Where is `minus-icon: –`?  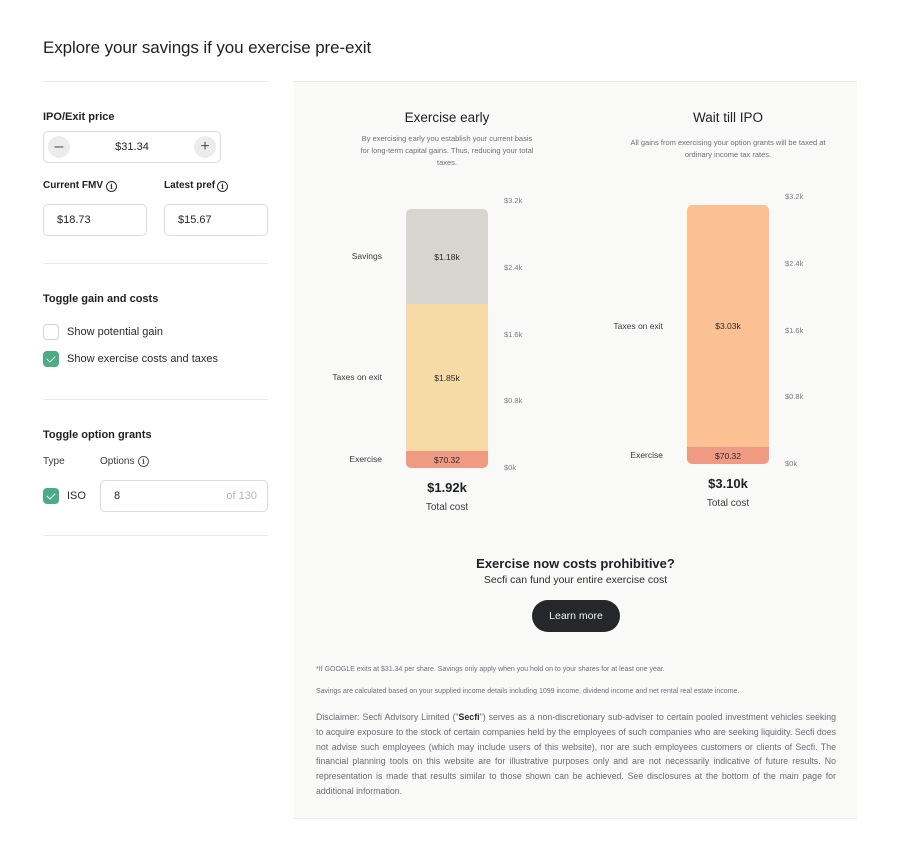
minus-icon: – is located at coordinates (59, 146).